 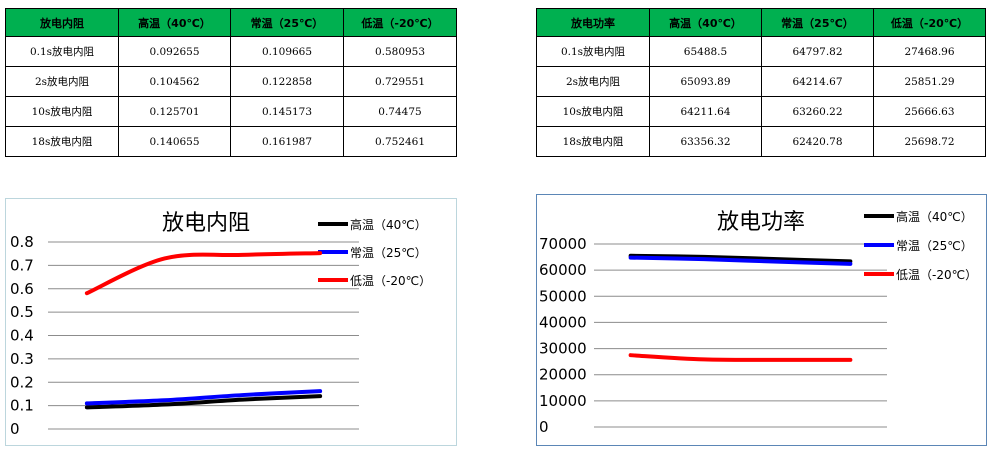 What do you see at coordinates (400, 141) in the screenshot?
I see `table-cell: 0.752461` at bounding box center [400, 141].